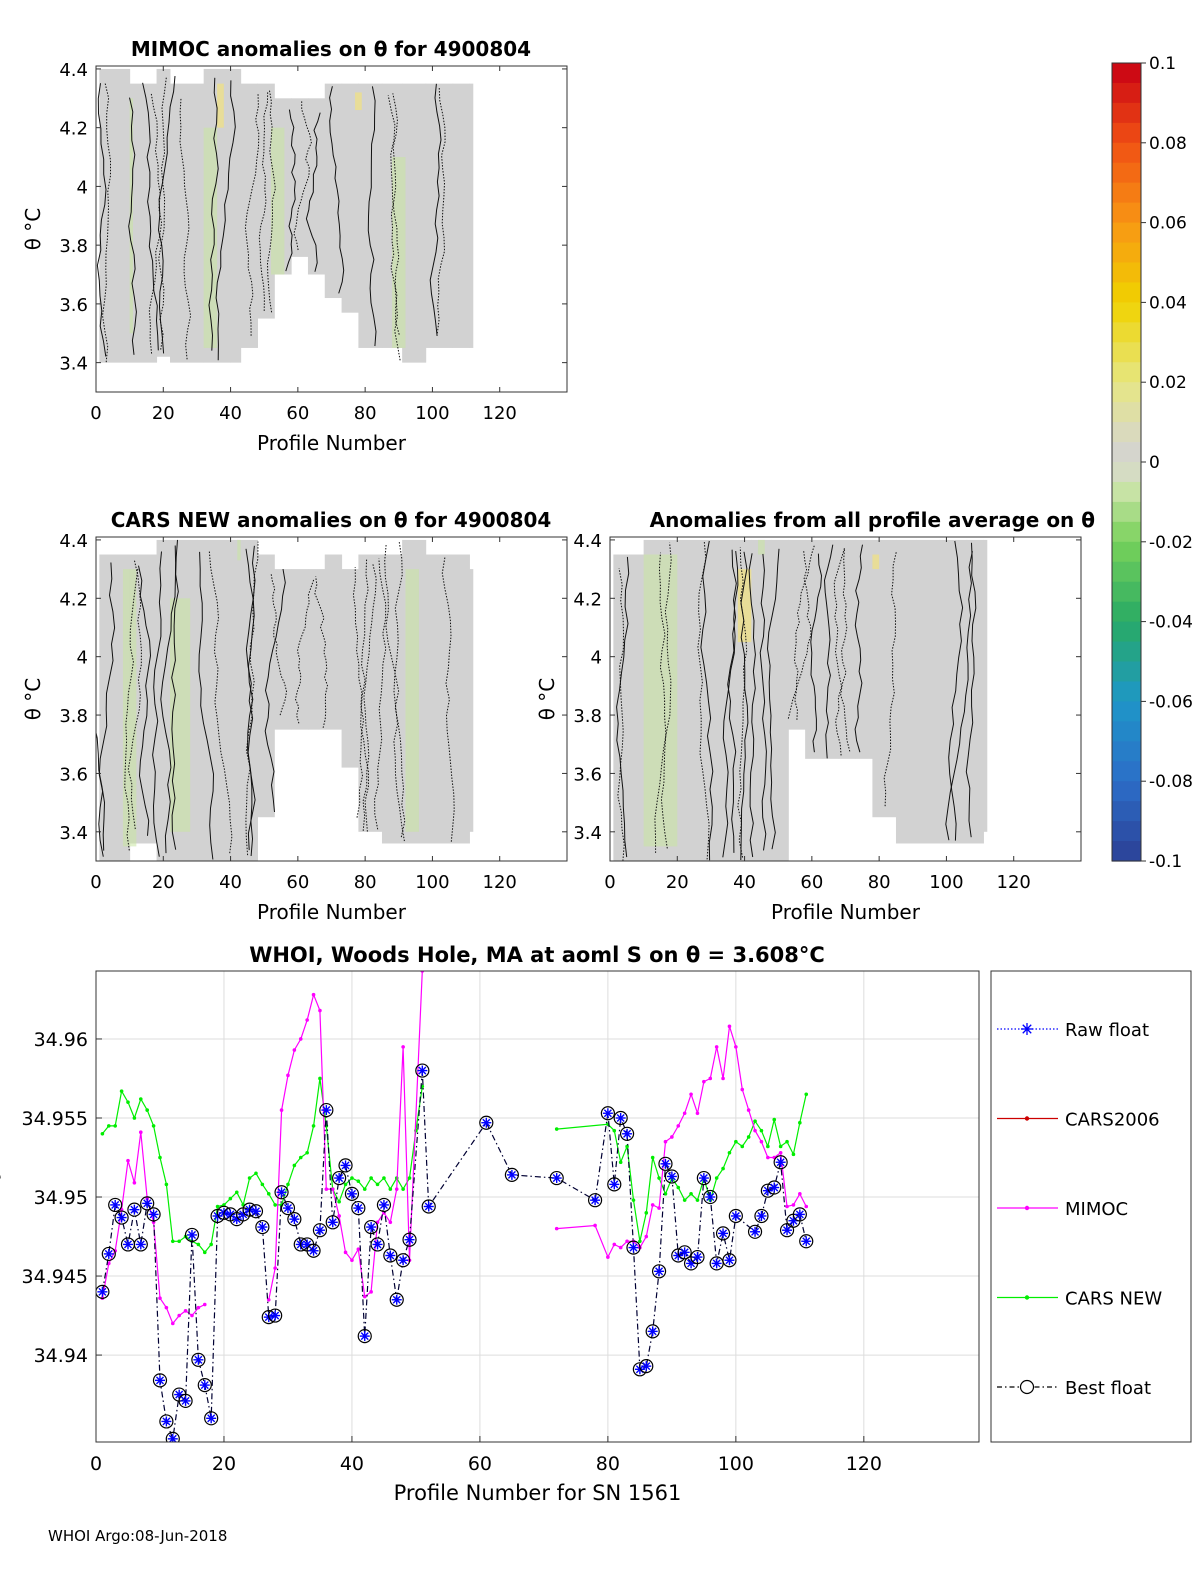  I want to click on y-tick-label: 3.6, so click(73, 774).